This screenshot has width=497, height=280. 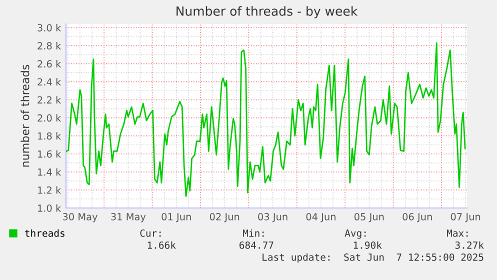 What do you see at coordinates (25, 115) in the screenshot?
I see `y-axis-title: number of threads` at bounding box center [25, 115].